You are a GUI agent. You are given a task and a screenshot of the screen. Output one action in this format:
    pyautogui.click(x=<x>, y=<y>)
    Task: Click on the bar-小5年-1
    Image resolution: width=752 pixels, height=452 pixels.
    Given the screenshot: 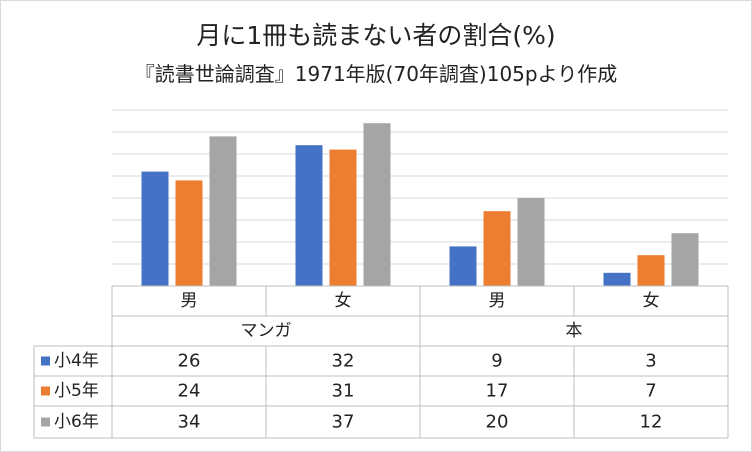 What is the action you would take?
    pyautogui.click(x=189, y=233)
    